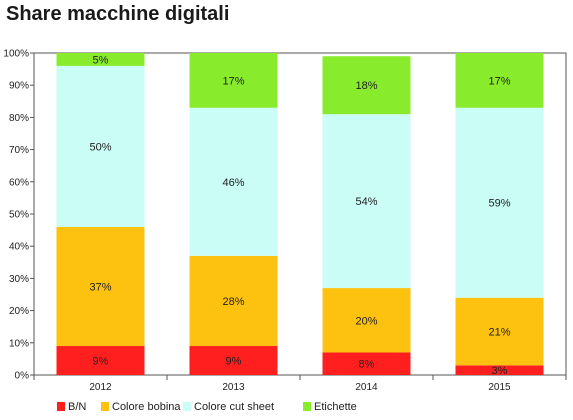 The width and height of the screenshot is (573, 420). I want to click on x-tick-label: 2012, so click(100, 387).